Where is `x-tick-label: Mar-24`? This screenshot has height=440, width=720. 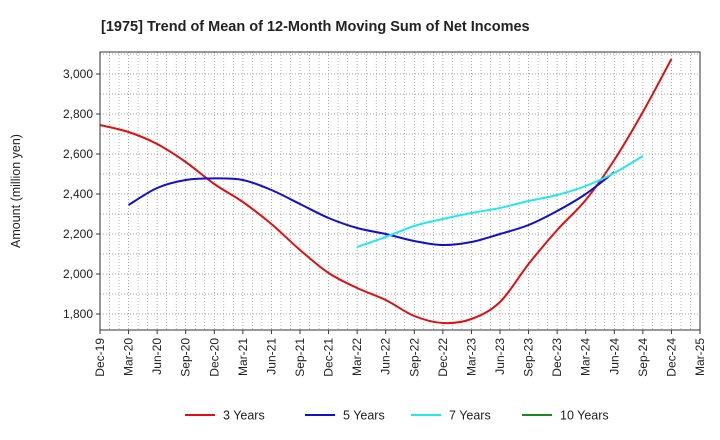
x-tick-label: Mar-24 is located at coordinates (586, 357).